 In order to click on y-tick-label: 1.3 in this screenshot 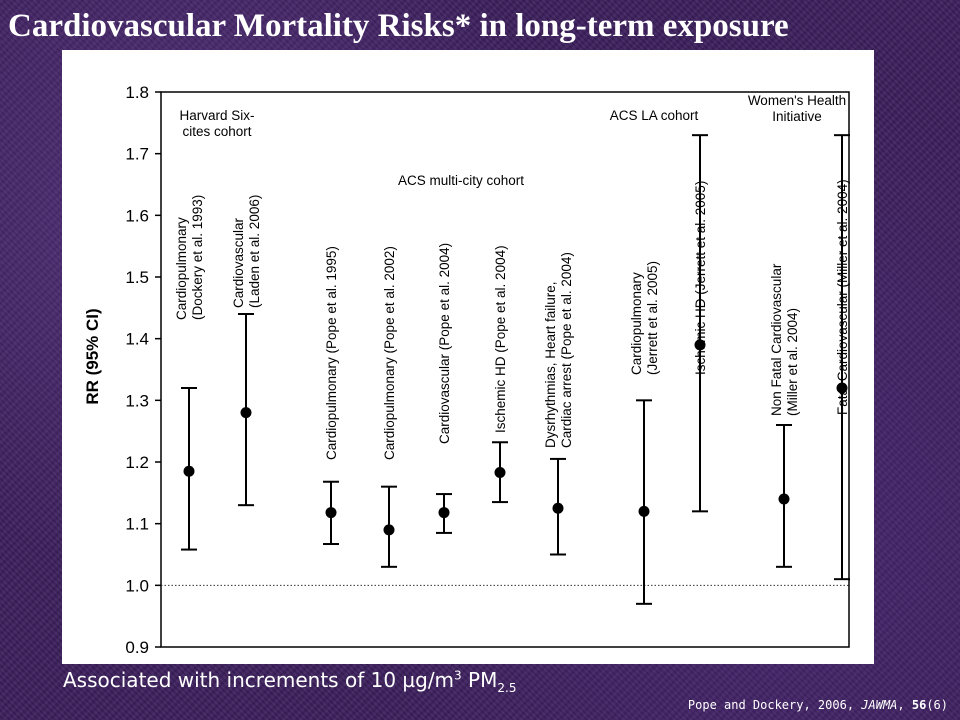, I will do `click(137, 400)`.